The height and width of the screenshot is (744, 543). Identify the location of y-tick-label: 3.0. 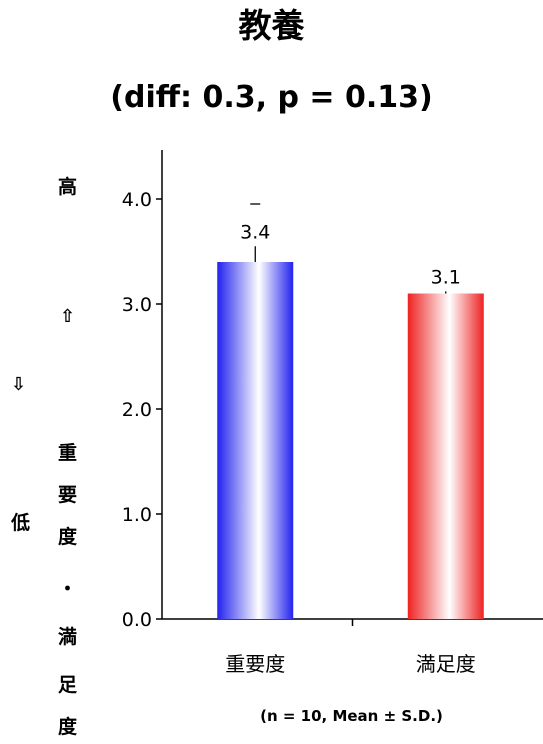
(137, 305).